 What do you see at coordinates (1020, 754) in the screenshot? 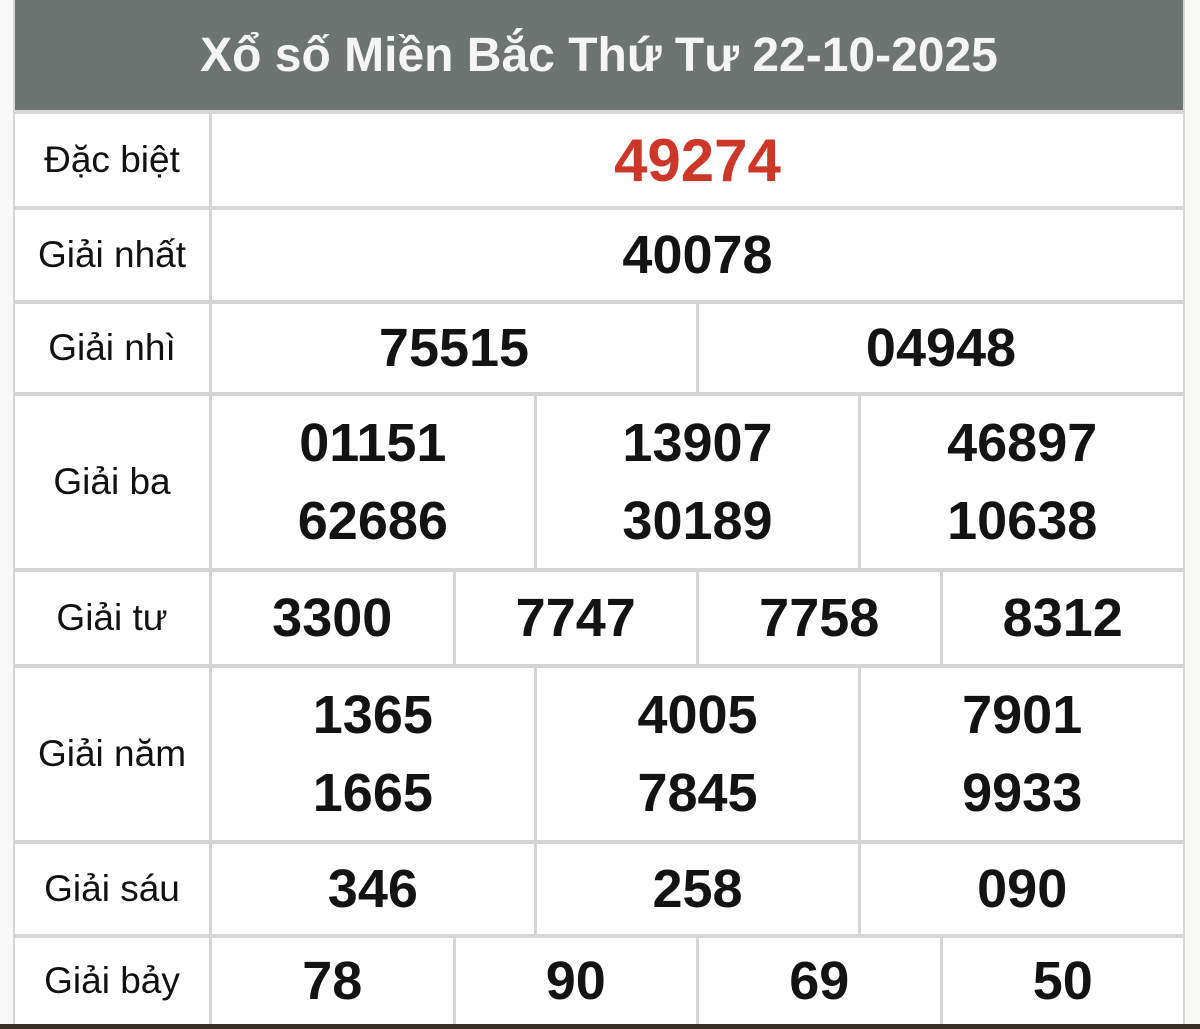
I see `prize-number-column: 7901 9933` at bounding box center [1020, 754].